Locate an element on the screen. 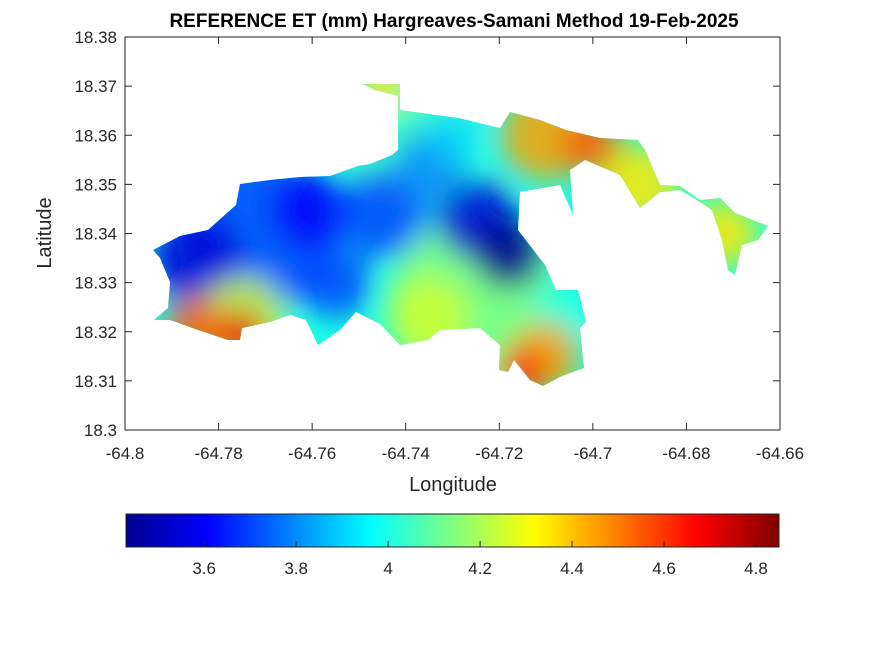 Image resolution: width=875 pixels, height=656 pixels. colorbar-ticks: 3.6 3.8 4 4.2 4.4 4.6 4.8 is located at coordinates (480, 559).